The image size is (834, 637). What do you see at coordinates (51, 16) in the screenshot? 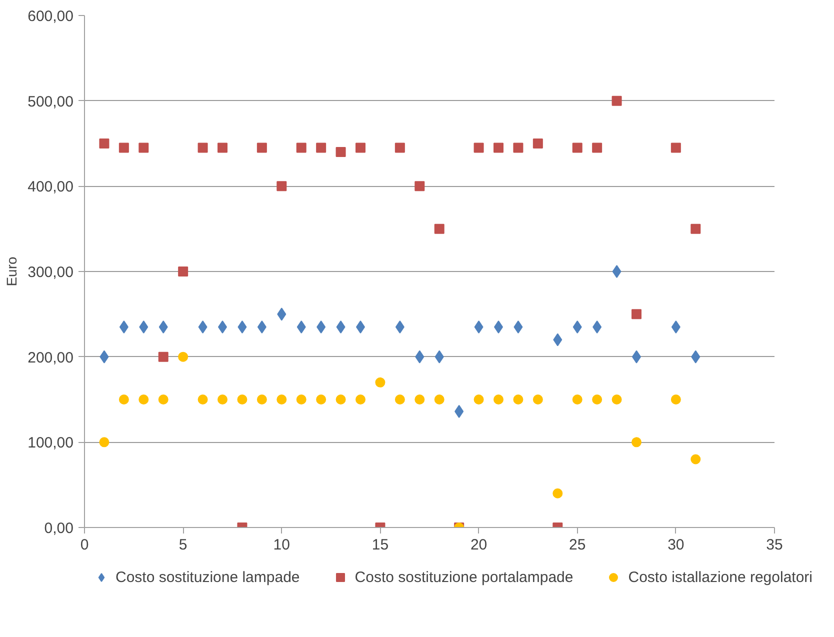
I see `y-tick-label: 600,00` at bounding box center [51, 16].